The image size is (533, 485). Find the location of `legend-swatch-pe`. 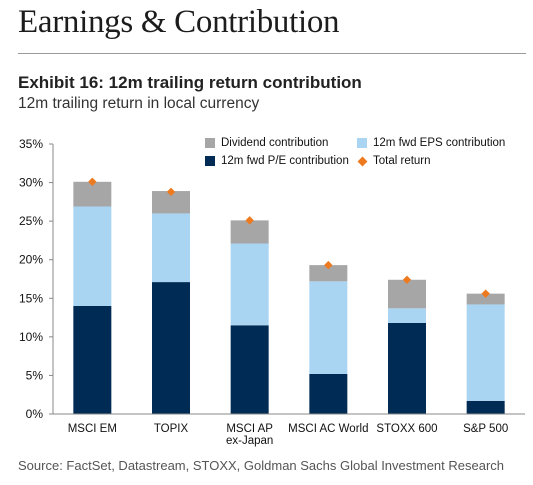

legend-swatch-pe is located at coordinates (210, 161).